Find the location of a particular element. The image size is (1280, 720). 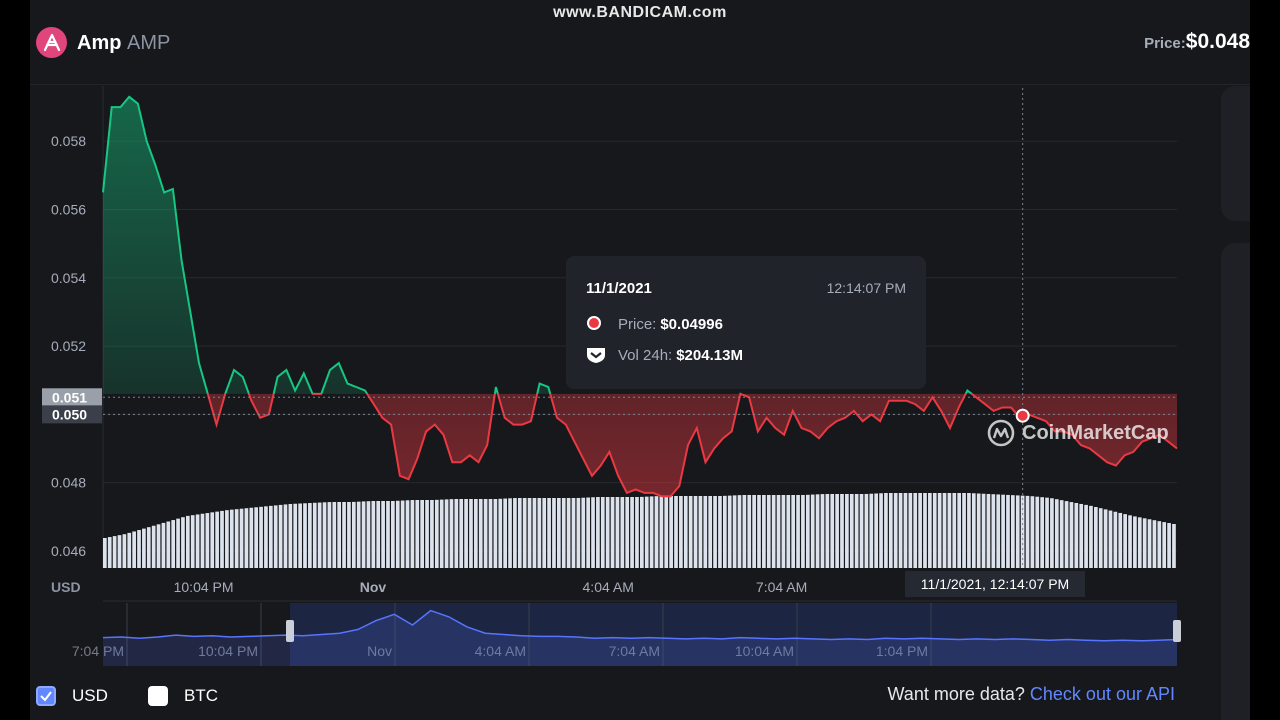

navigator-label: 10:04 PM is located at coordinates (228, 651).